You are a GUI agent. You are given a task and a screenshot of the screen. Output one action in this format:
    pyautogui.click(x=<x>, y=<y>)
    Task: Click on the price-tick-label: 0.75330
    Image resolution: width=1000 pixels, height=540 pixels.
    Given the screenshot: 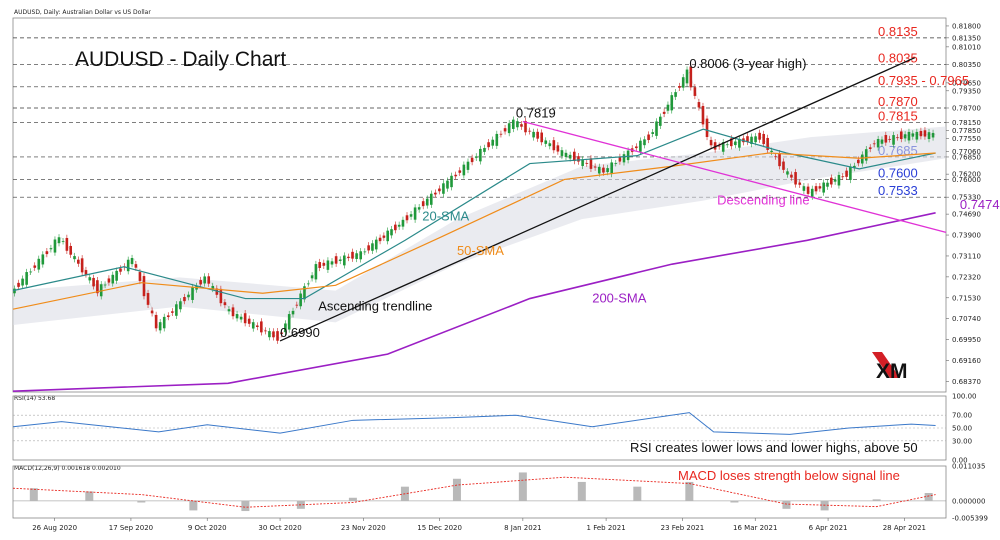 What is the action you would take?
    pyautogui.click(x=966, y=198)
    